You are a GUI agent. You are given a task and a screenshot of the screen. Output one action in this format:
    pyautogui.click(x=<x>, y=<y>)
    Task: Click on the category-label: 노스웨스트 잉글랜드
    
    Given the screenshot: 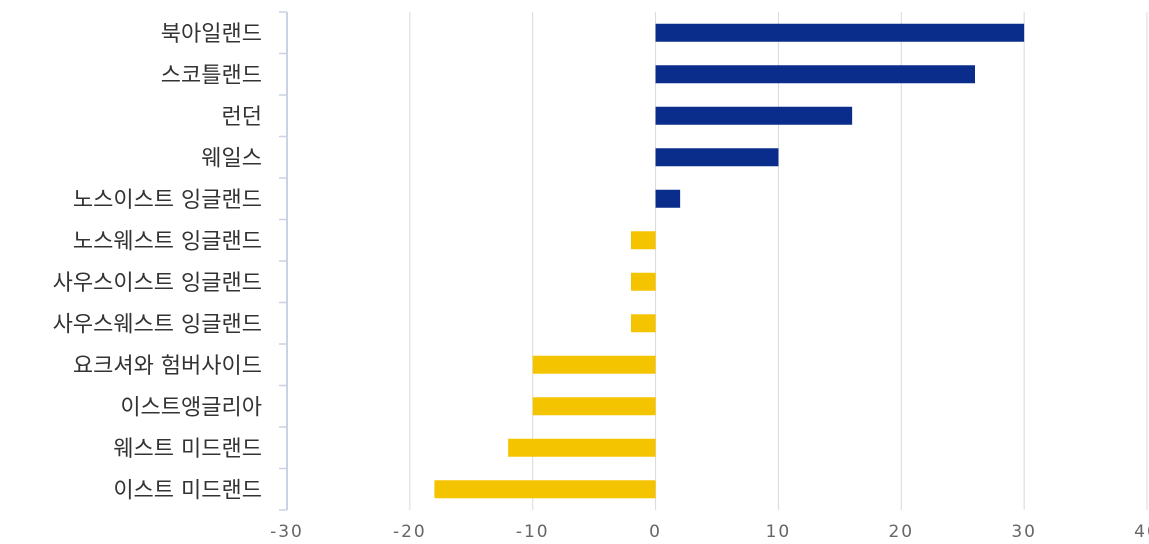 What is the action you would take?
    pyautogui.click(x=167, y=241)
    